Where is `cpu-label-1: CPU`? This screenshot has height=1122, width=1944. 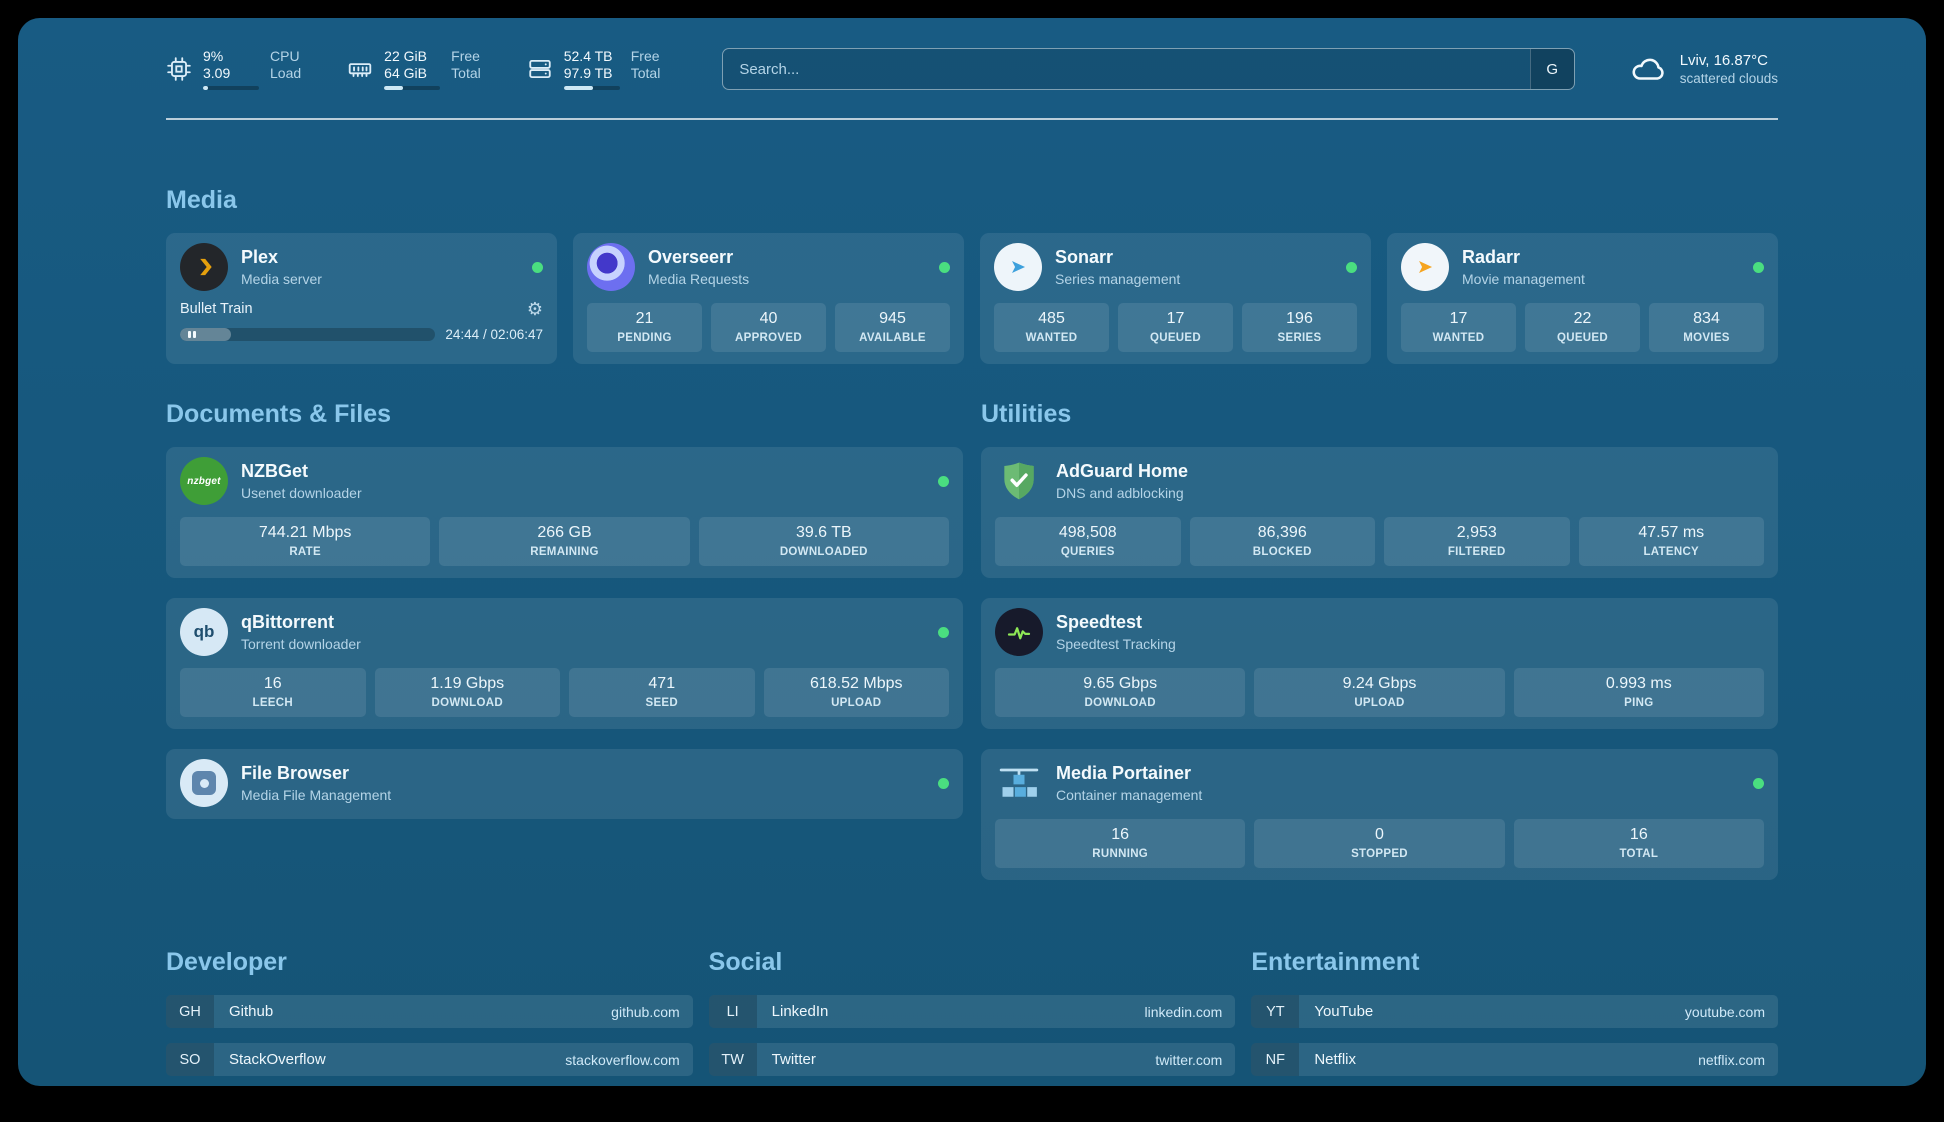 cpu-label-1: CPU is located at coordinates (285, 56).